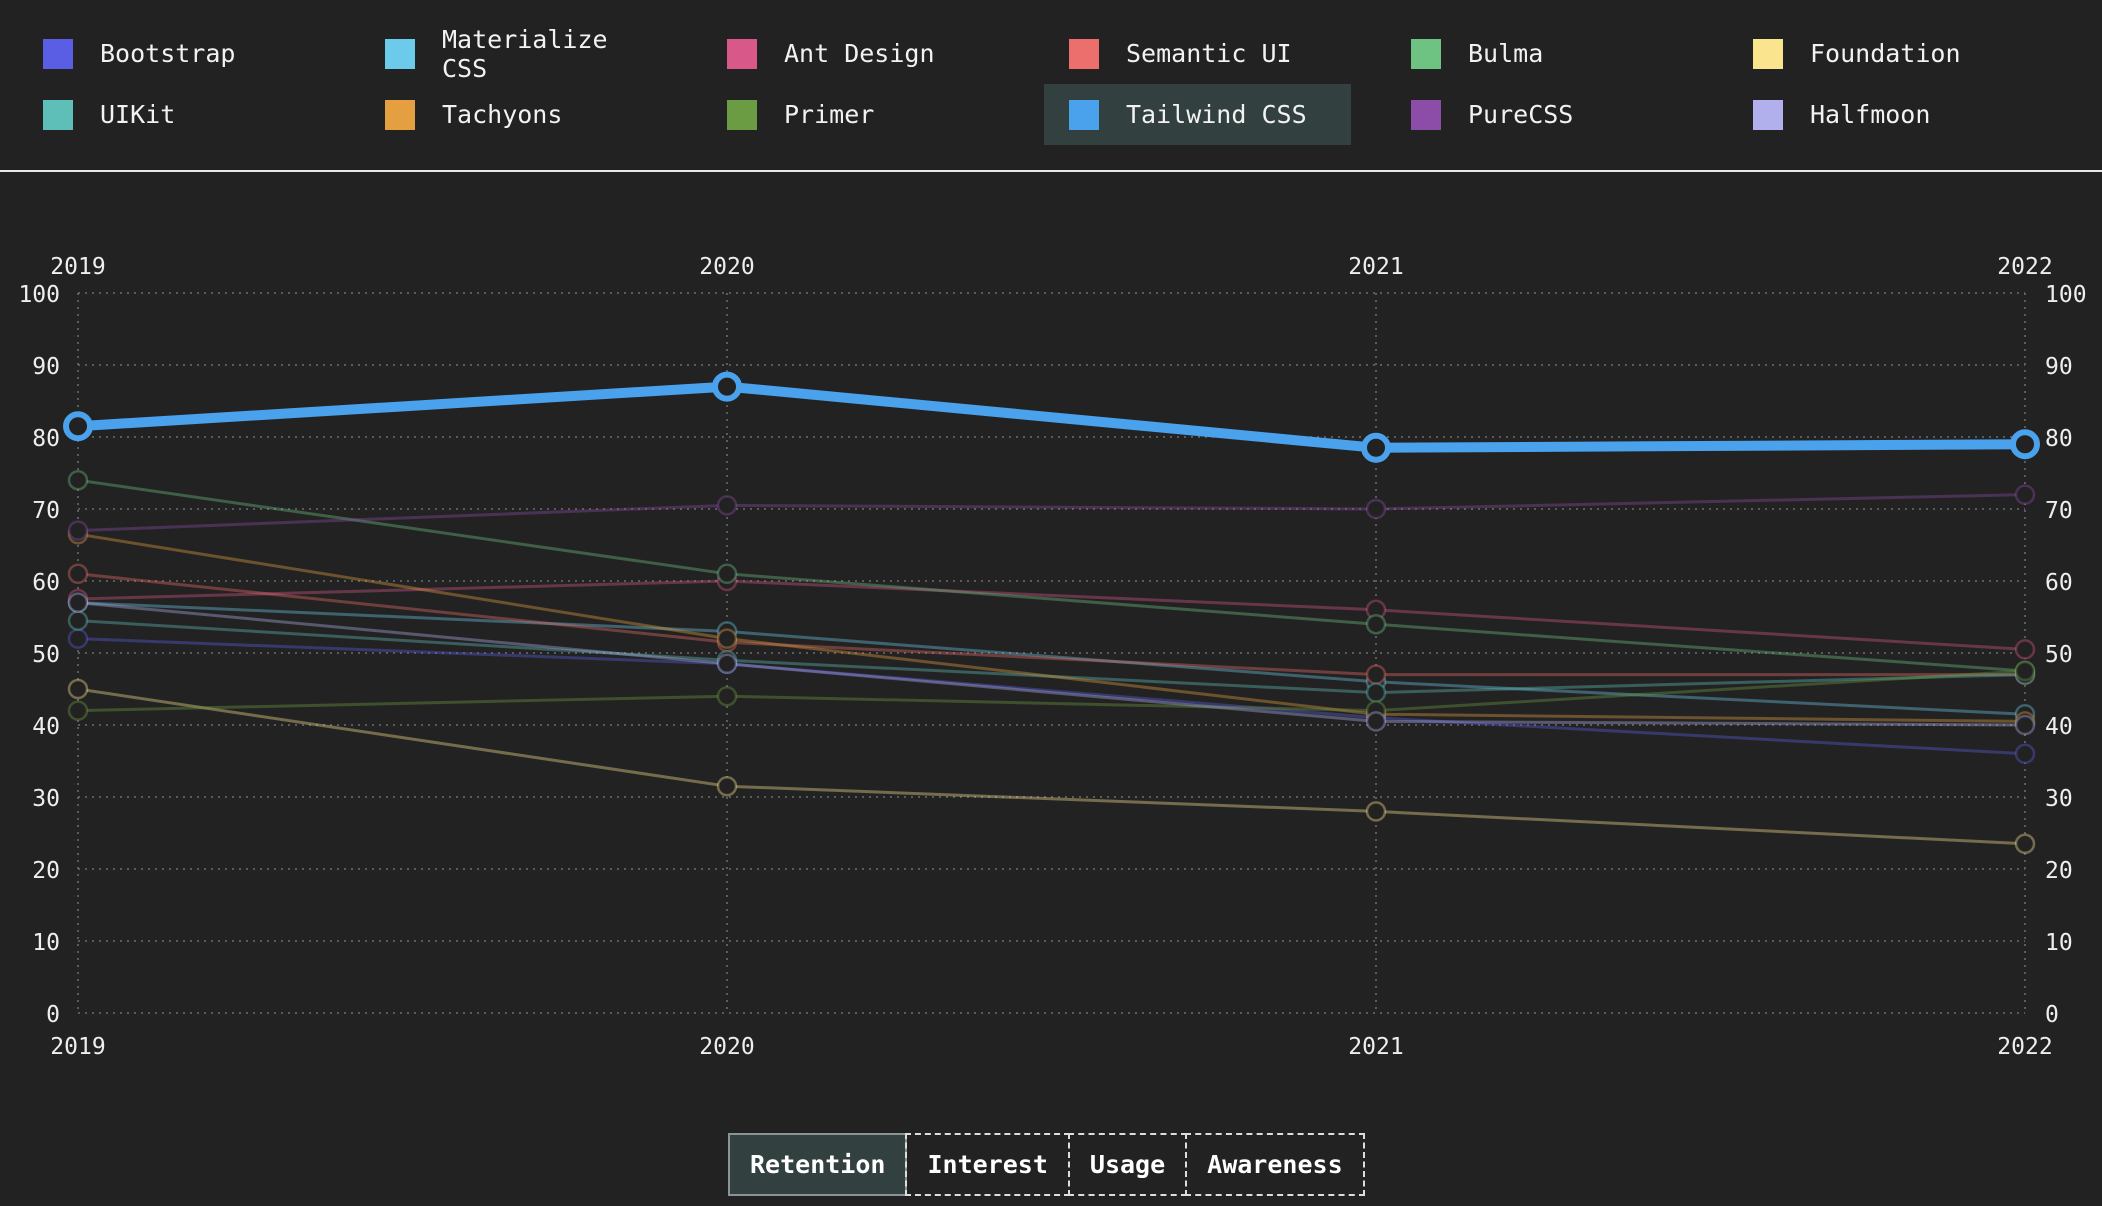  I want to click on legend-item-materialize-css: Materialize CSS, so click(510, 53).